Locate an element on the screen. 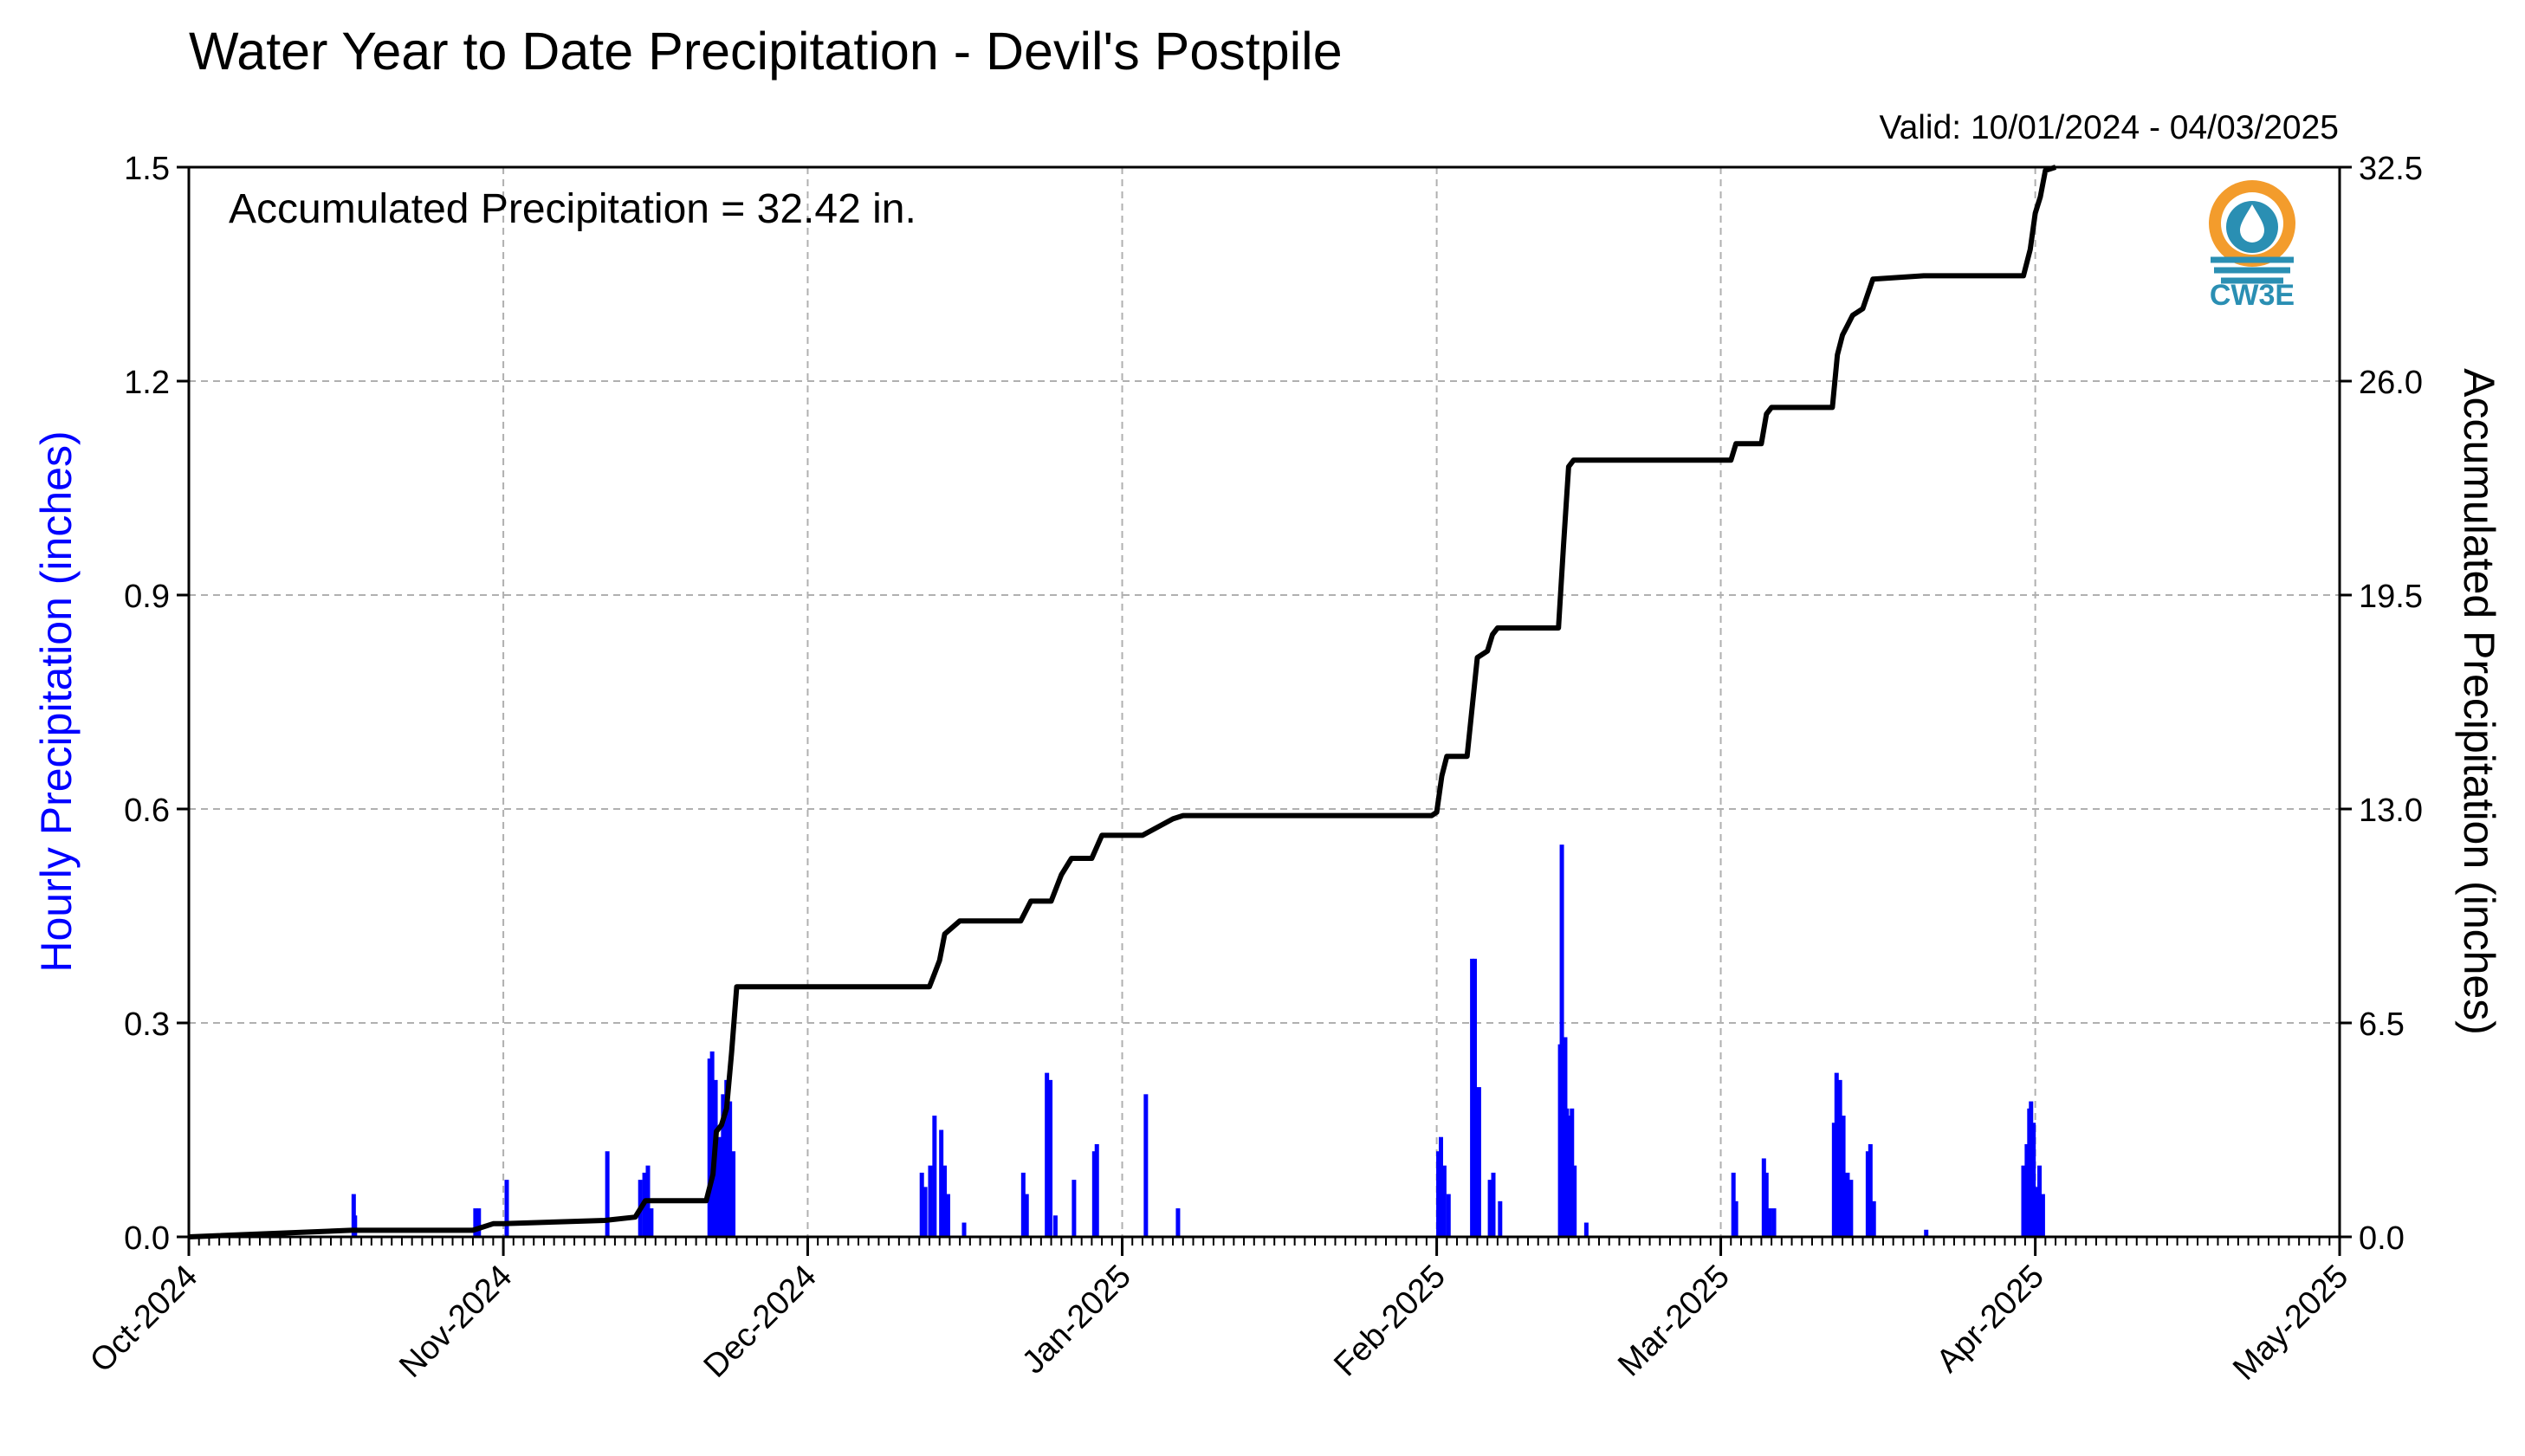  chart-subtitle: Valid: 10/01/2024 - 04/03/2025 is located at coordinates (2109, 127).